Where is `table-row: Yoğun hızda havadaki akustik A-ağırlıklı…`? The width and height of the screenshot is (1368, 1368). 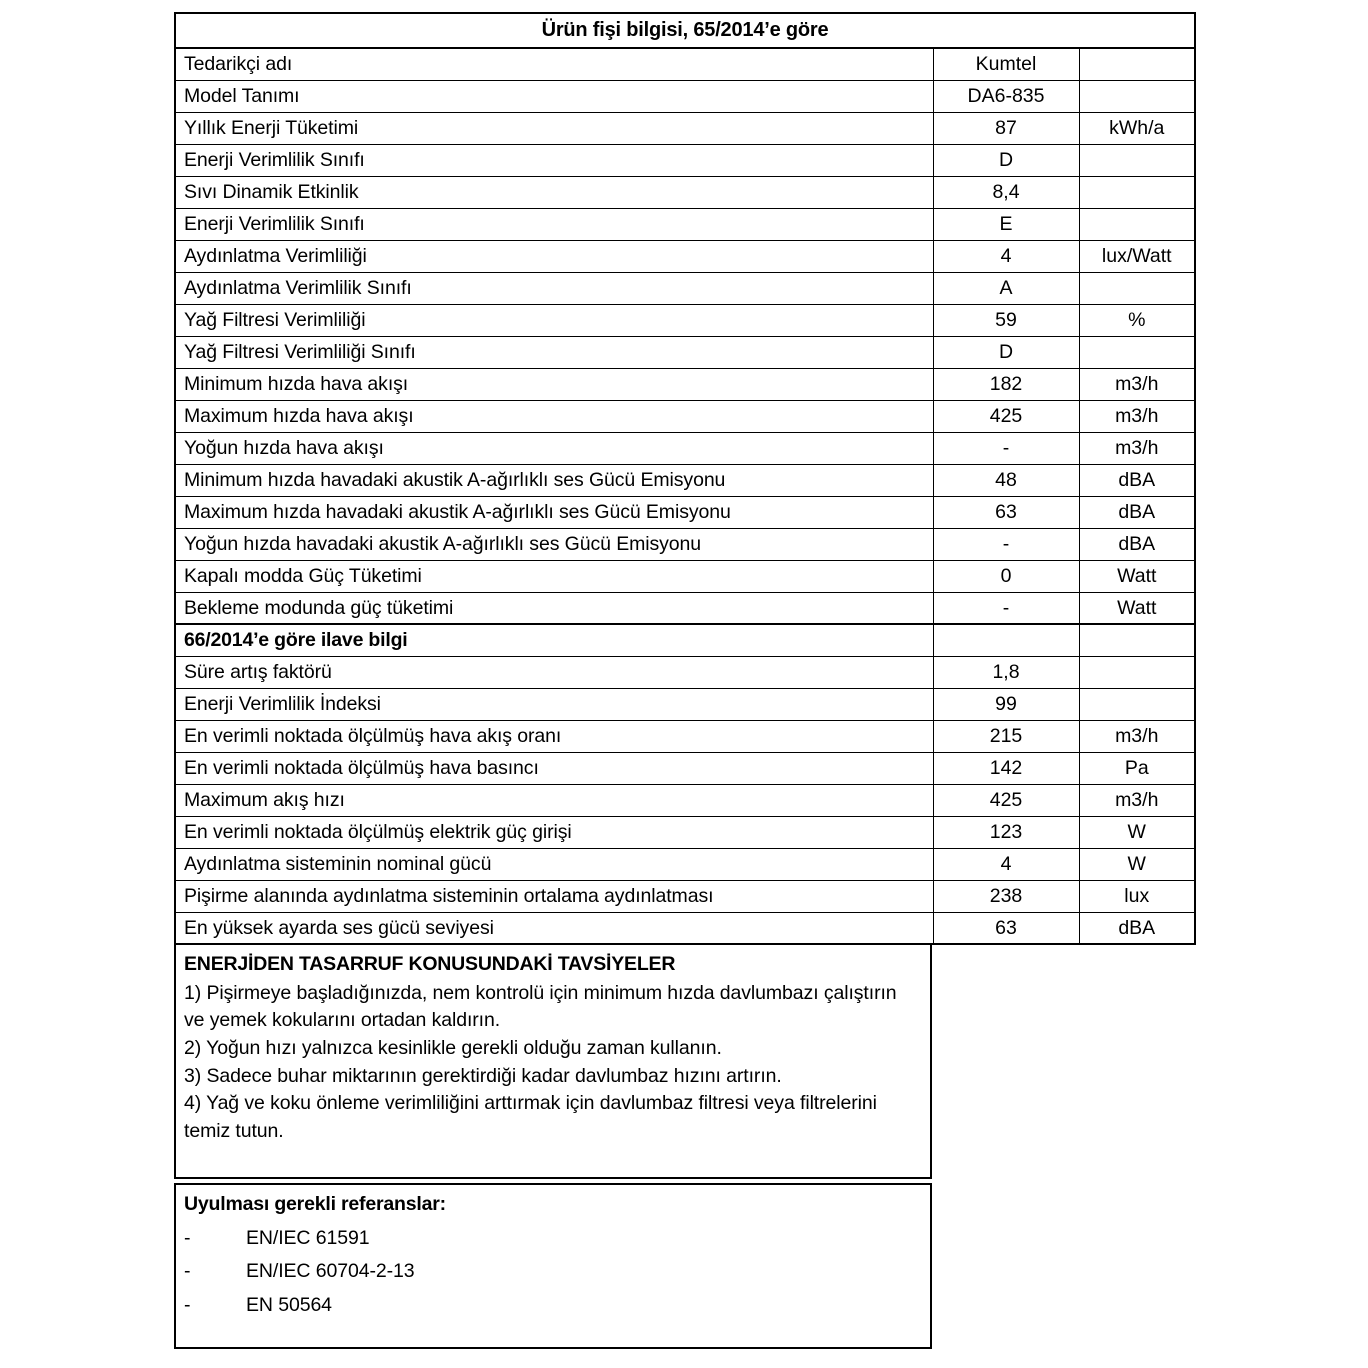 table-row: Yoğun hızda havadaki akustik A-ağırlıklı… is located at coordinates (685, 544).